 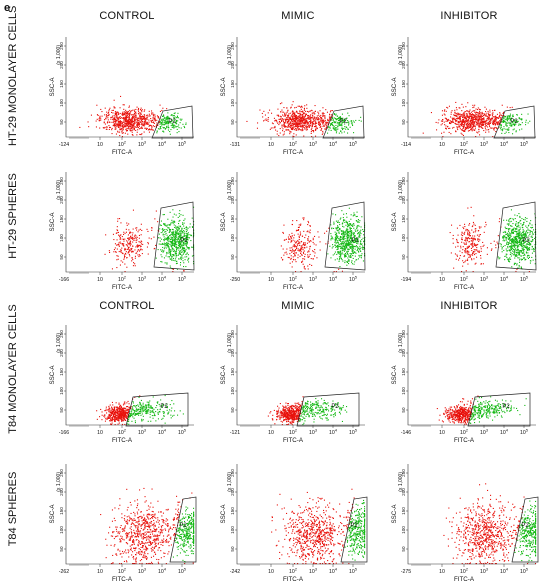 What do you see at coordinates (469, 16) in the screenshot?
I see `col-header-inhibitor-1: INHIBITOR` at bounding box center [469, 16].